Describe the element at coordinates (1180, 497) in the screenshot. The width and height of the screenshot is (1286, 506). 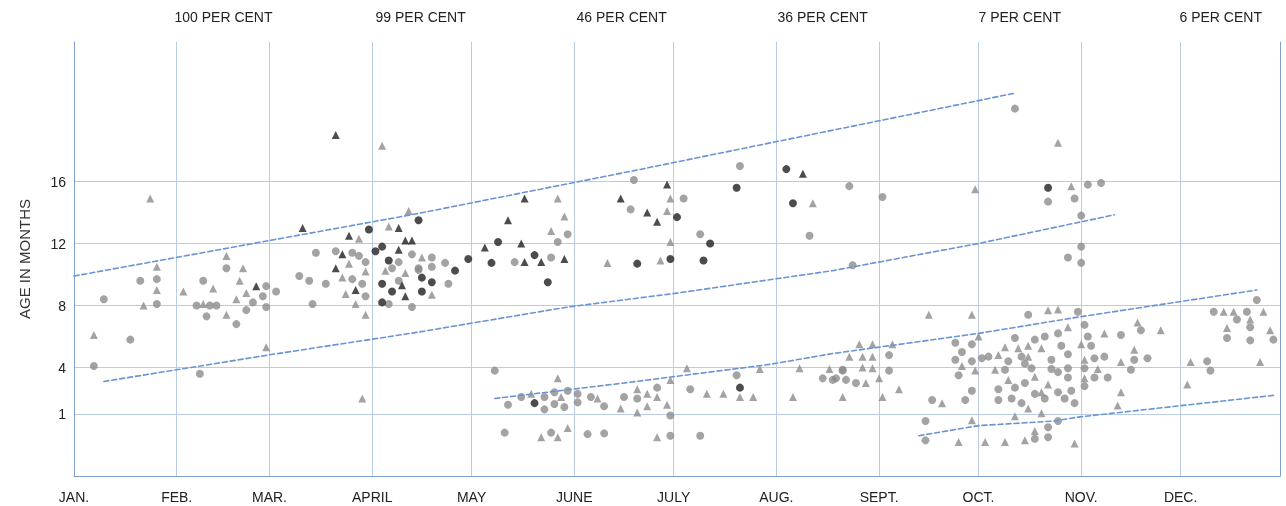
I see `x-tick-label: DEC.` at that location.